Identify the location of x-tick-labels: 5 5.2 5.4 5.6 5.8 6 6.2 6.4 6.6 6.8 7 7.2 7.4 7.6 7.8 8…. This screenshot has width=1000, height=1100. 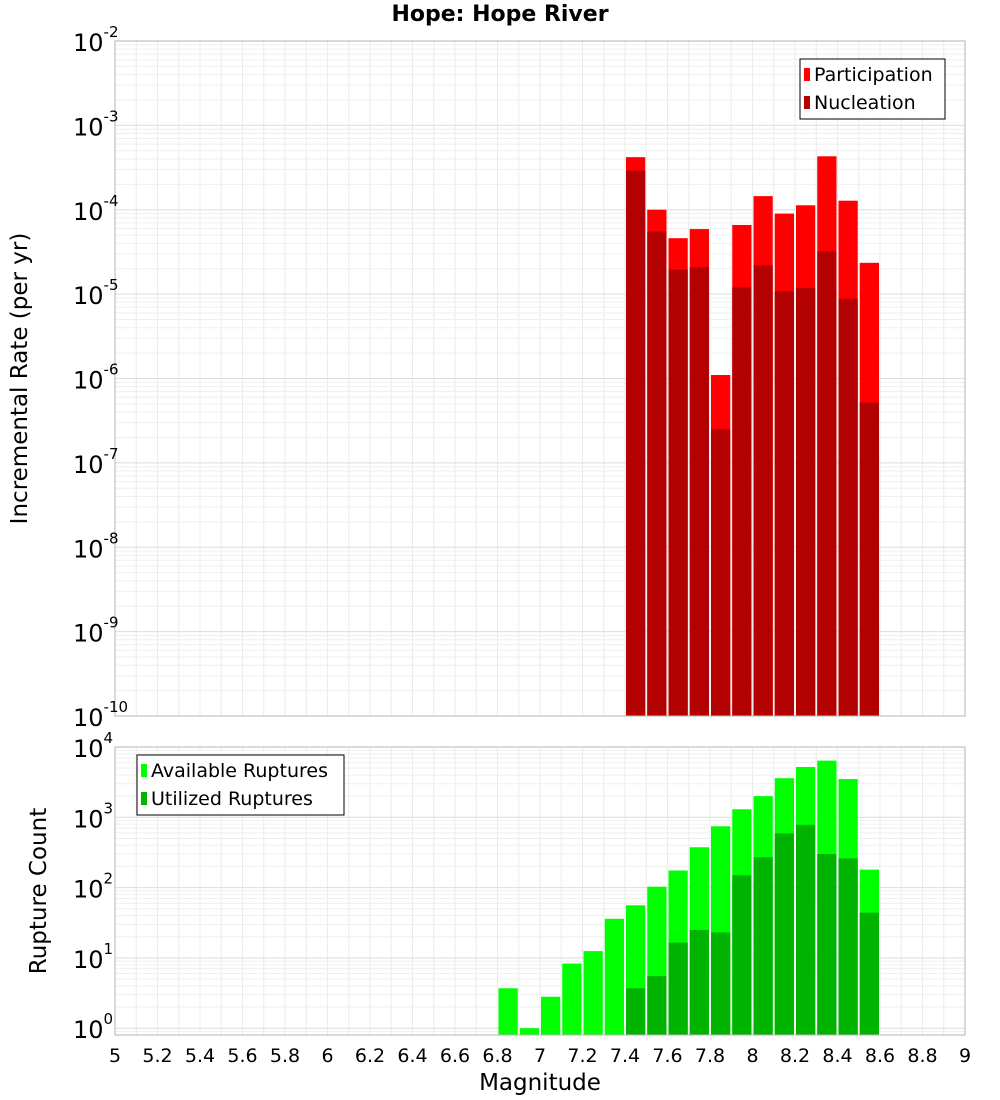
(540, 1056).